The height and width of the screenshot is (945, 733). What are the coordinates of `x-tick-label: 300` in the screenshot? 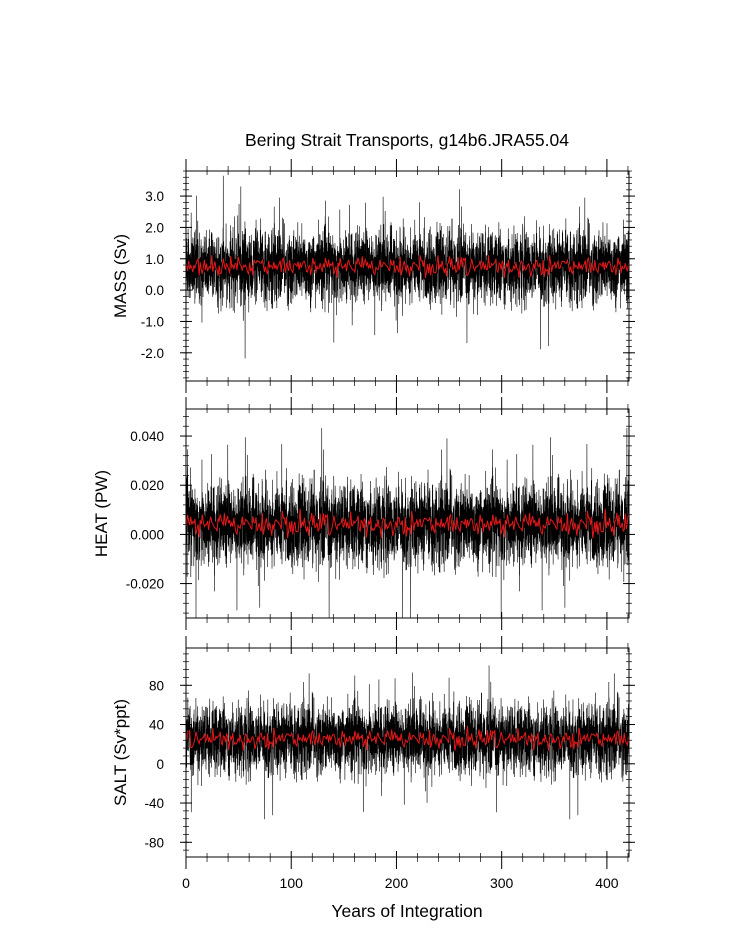 It's located at (502, 883).